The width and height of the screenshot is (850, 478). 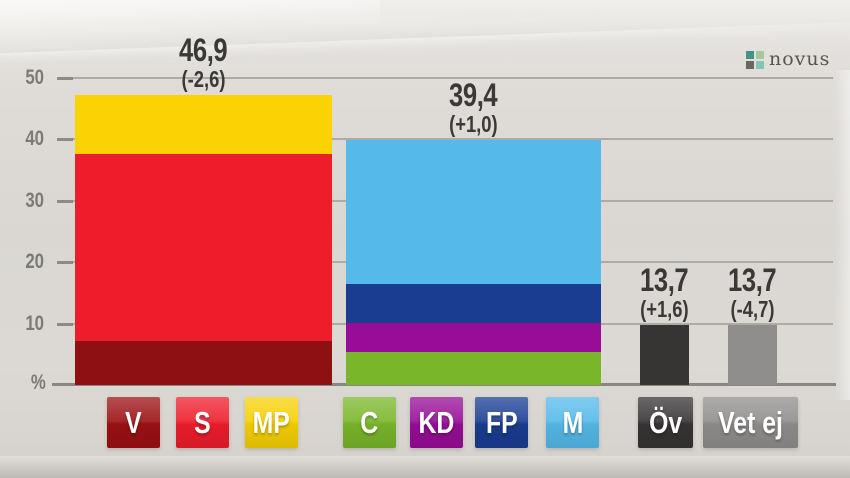 I want to click on legend-item-c: C, so click(x=369, y=422).